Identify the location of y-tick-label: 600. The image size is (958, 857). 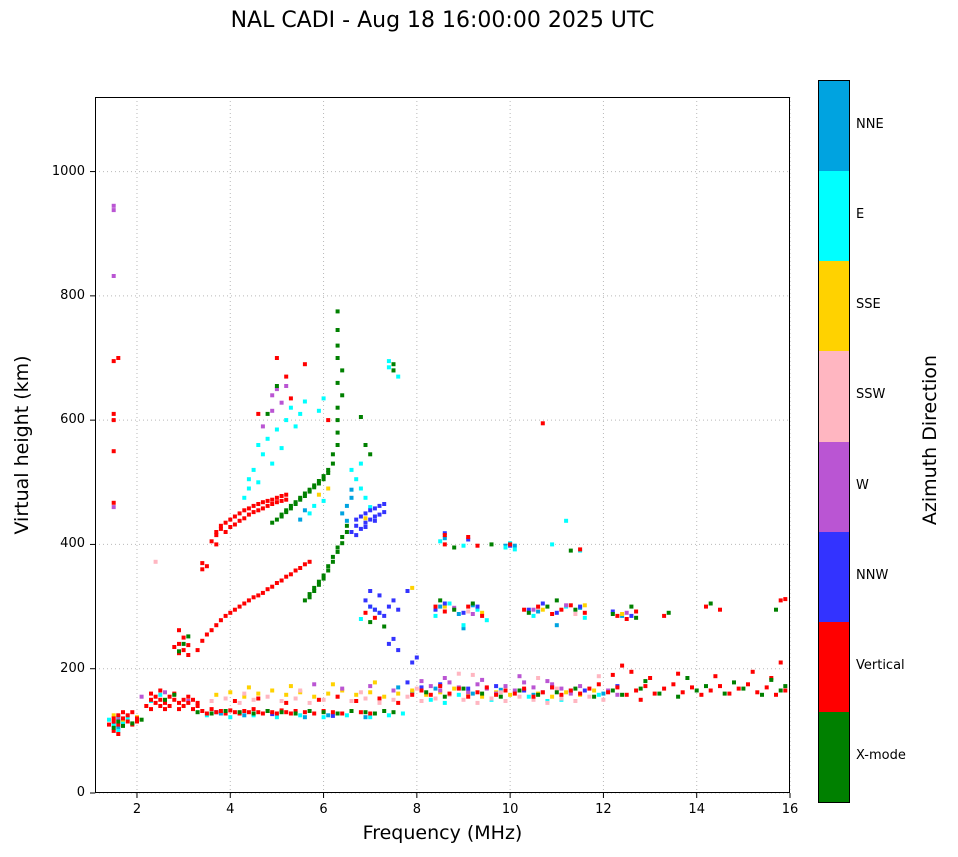
(72, 420).